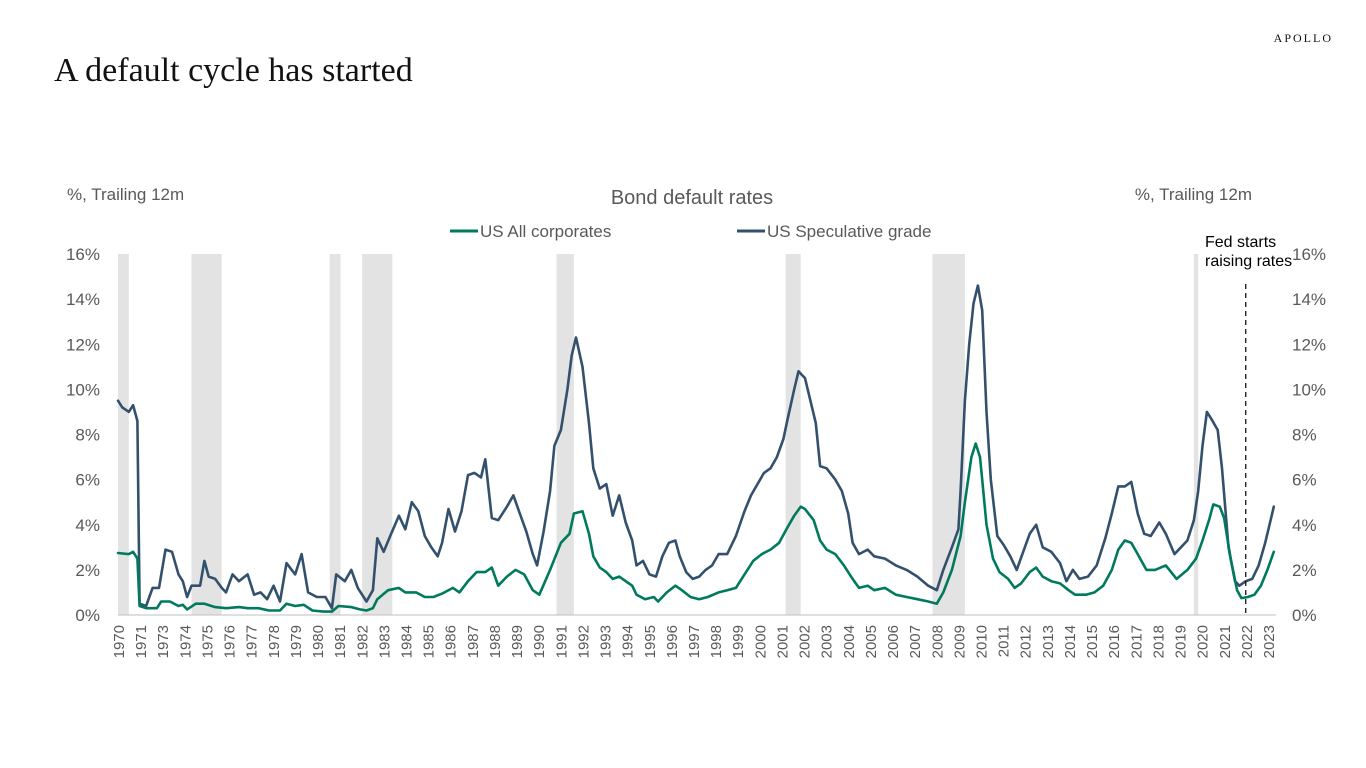 The height and width of the screenshot is (768, 1366). What do you see at coordinates (87, 615) in the screenshot?
I see `y-tick-label-left: 0%` at bounding box center [87, 615].